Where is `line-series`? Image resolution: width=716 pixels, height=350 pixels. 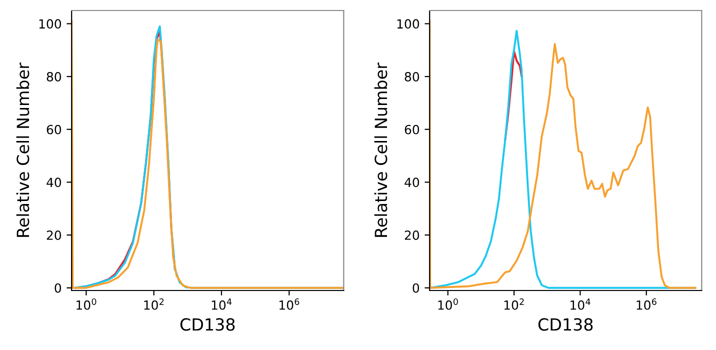 line-series is located at coordinates (513, 95).